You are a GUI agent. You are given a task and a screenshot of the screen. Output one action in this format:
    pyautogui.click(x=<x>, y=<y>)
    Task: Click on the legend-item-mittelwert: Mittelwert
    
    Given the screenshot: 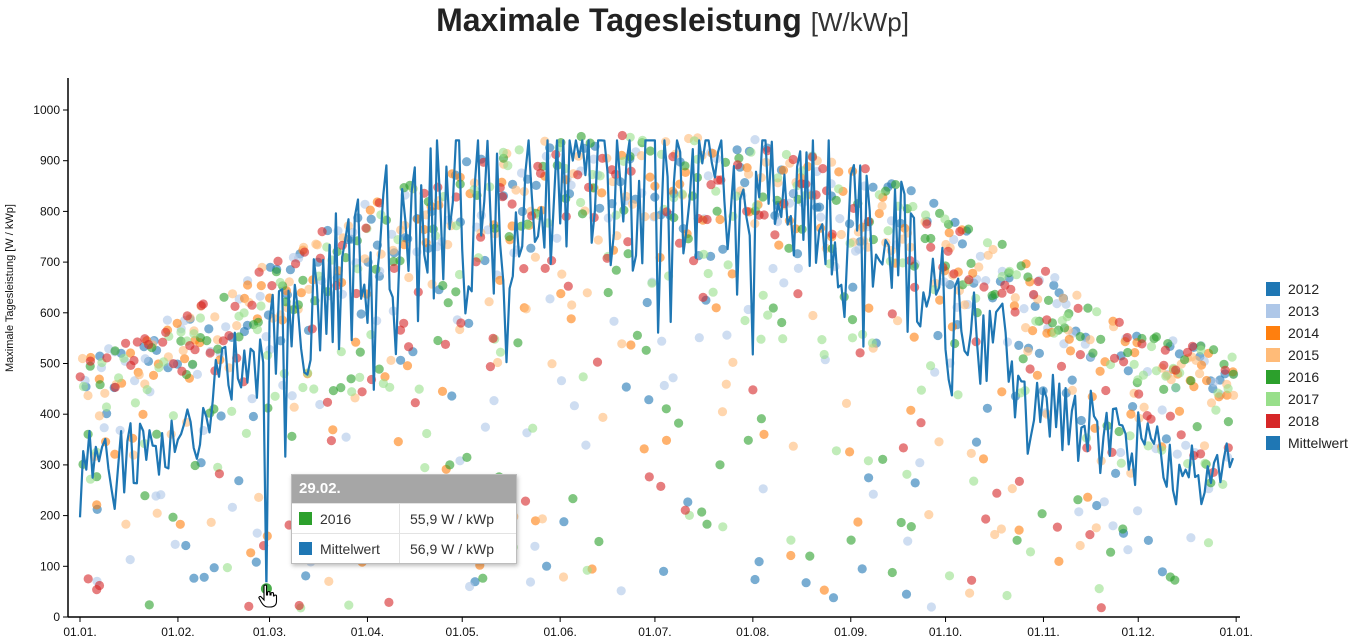 What is the action you would take?
    pyautogui.click(x=1307, y=443)
    